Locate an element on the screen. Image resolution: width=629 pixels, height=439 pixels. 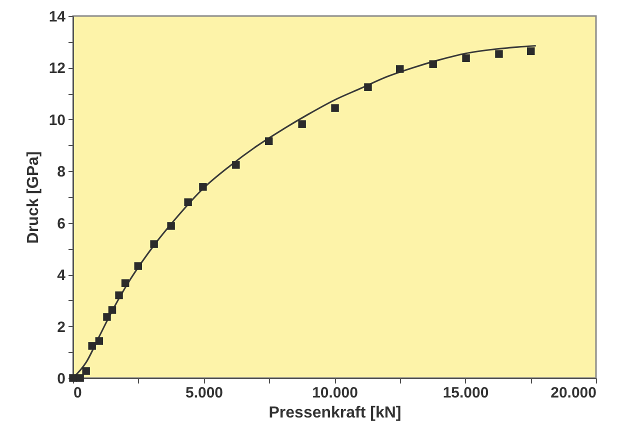
y-tick-label: 12 is located at coordinates (57, 69).